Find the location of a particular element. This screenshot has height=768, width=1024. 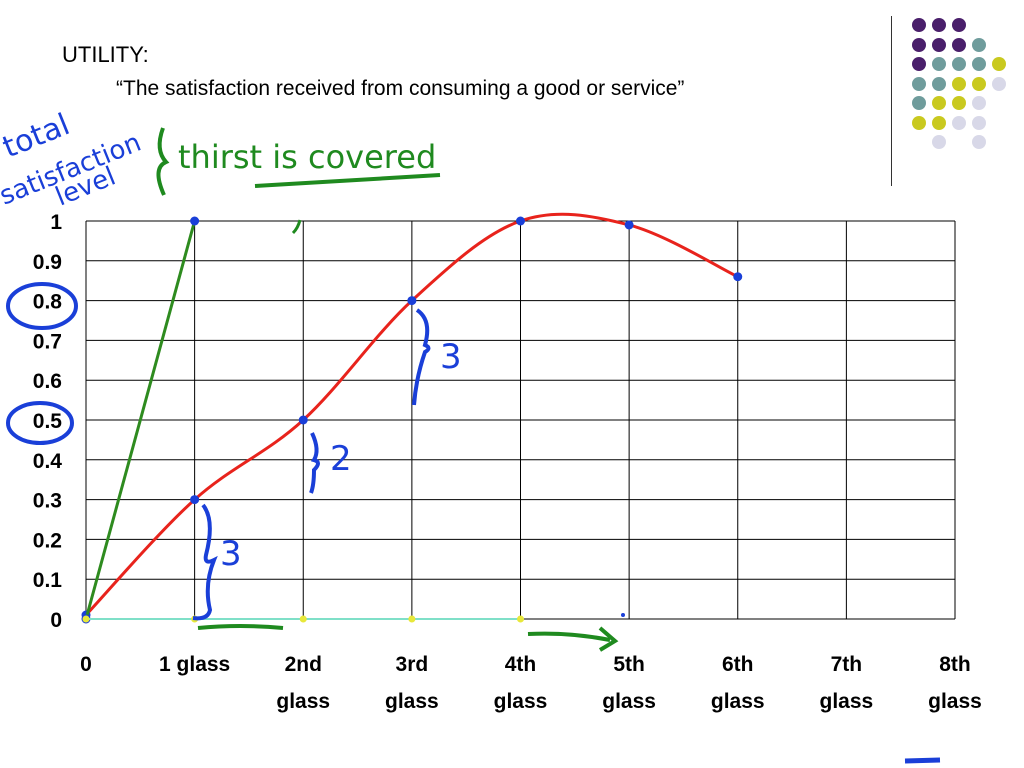

brace-3-upper-label: 3 is located at coordinates (451, 357).